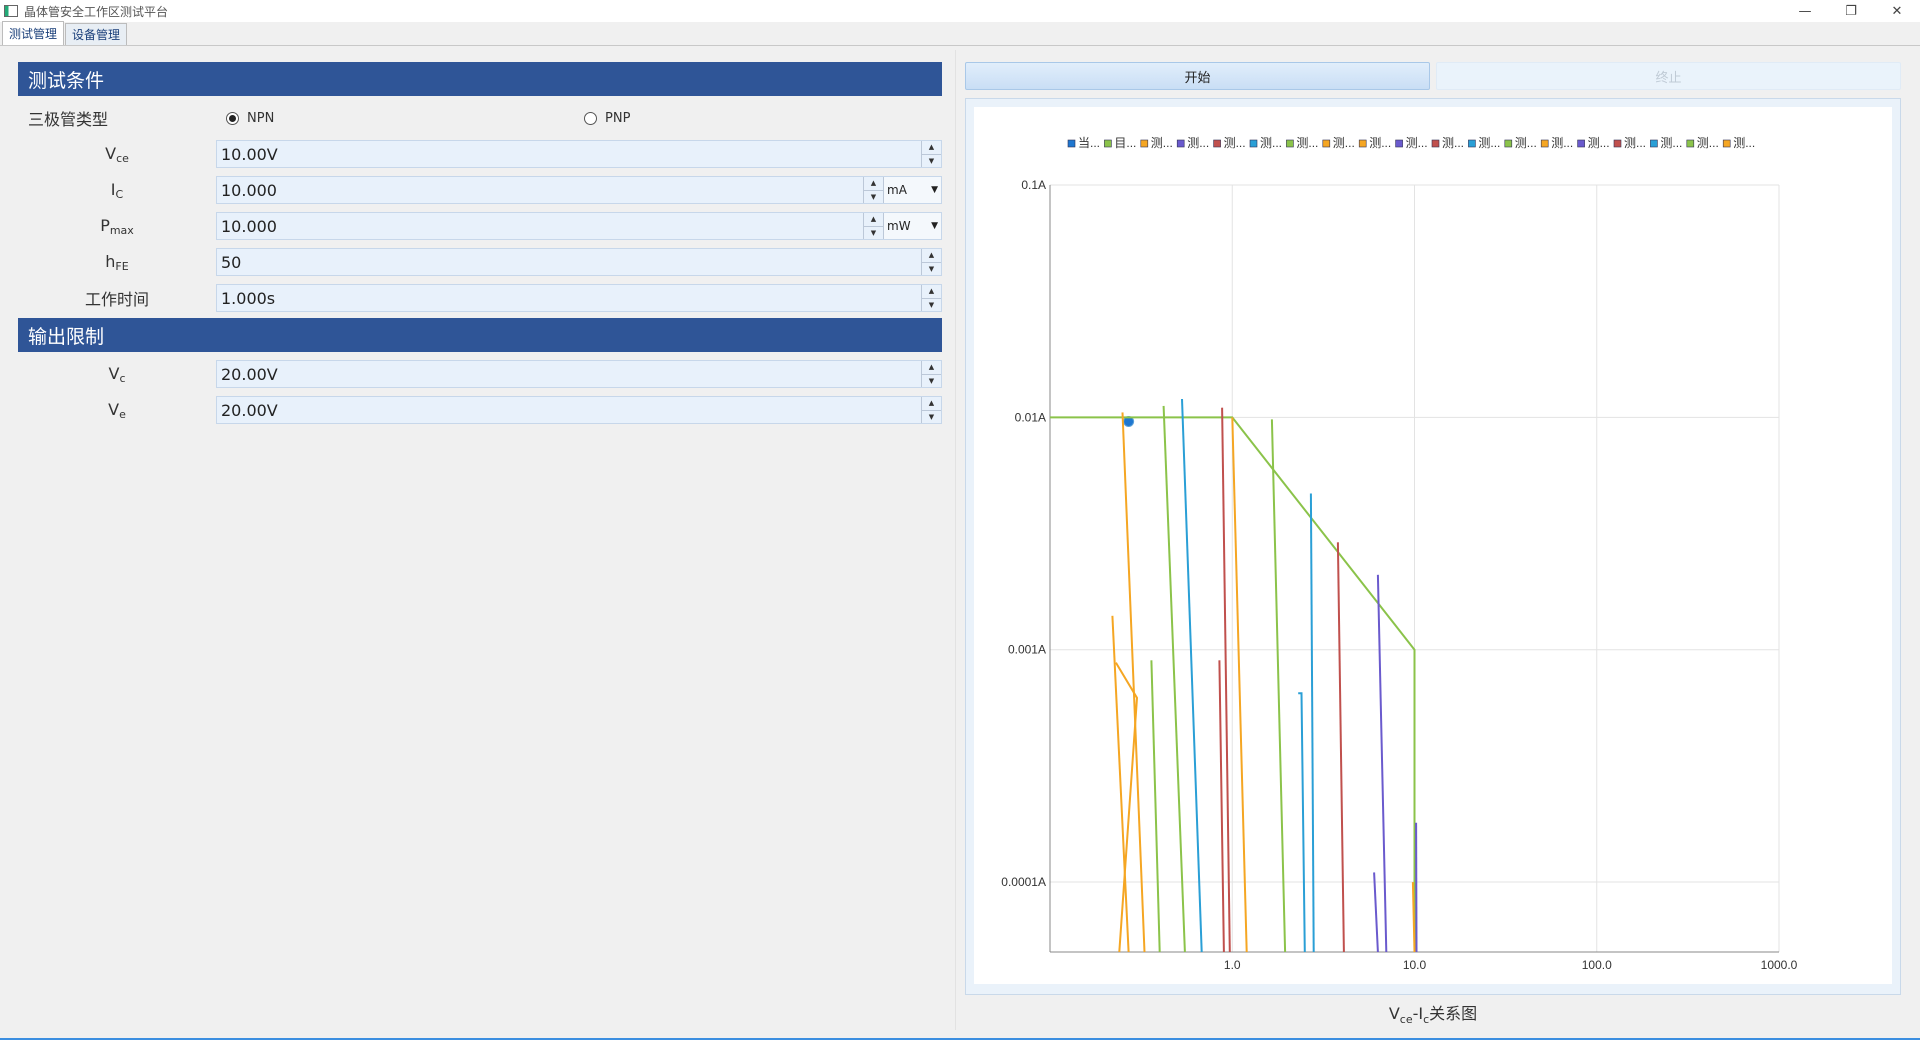 Image resolution: width=1920 pixels, height=1040 pixels. Describe the element at coordinates (579, 190) in the screenshot. I see `ic-input: 10.000 ▲ ▼ mA ▼` at that location.